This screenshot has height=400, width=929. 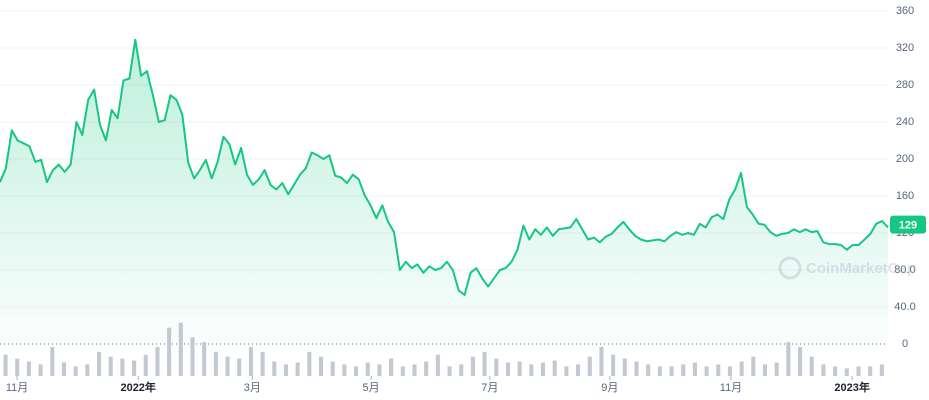 I want to click on y-tick-label: 280, so click(x=905, y=85).